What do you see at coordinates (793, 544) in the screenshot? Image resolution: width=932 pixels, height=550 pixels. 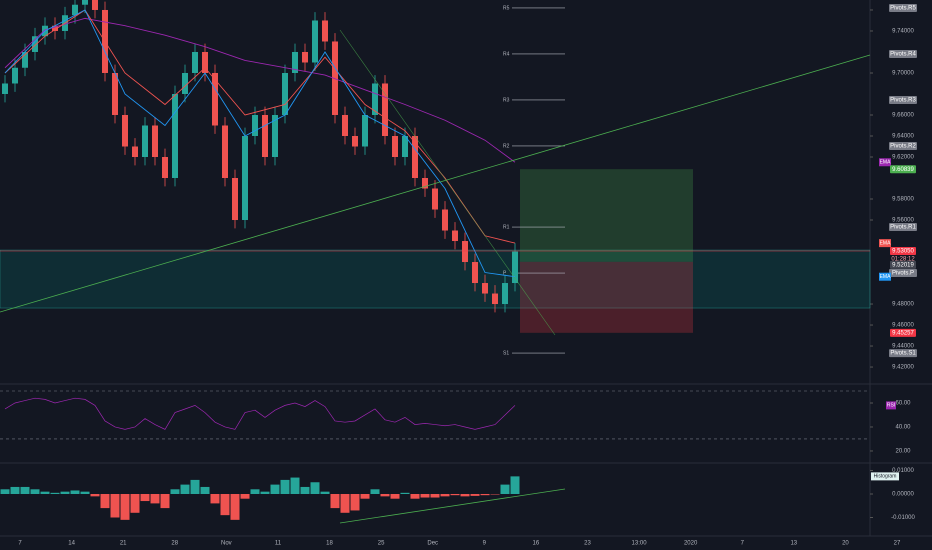 I see `x-tick-label: 13` at bounding box center [793, 544].